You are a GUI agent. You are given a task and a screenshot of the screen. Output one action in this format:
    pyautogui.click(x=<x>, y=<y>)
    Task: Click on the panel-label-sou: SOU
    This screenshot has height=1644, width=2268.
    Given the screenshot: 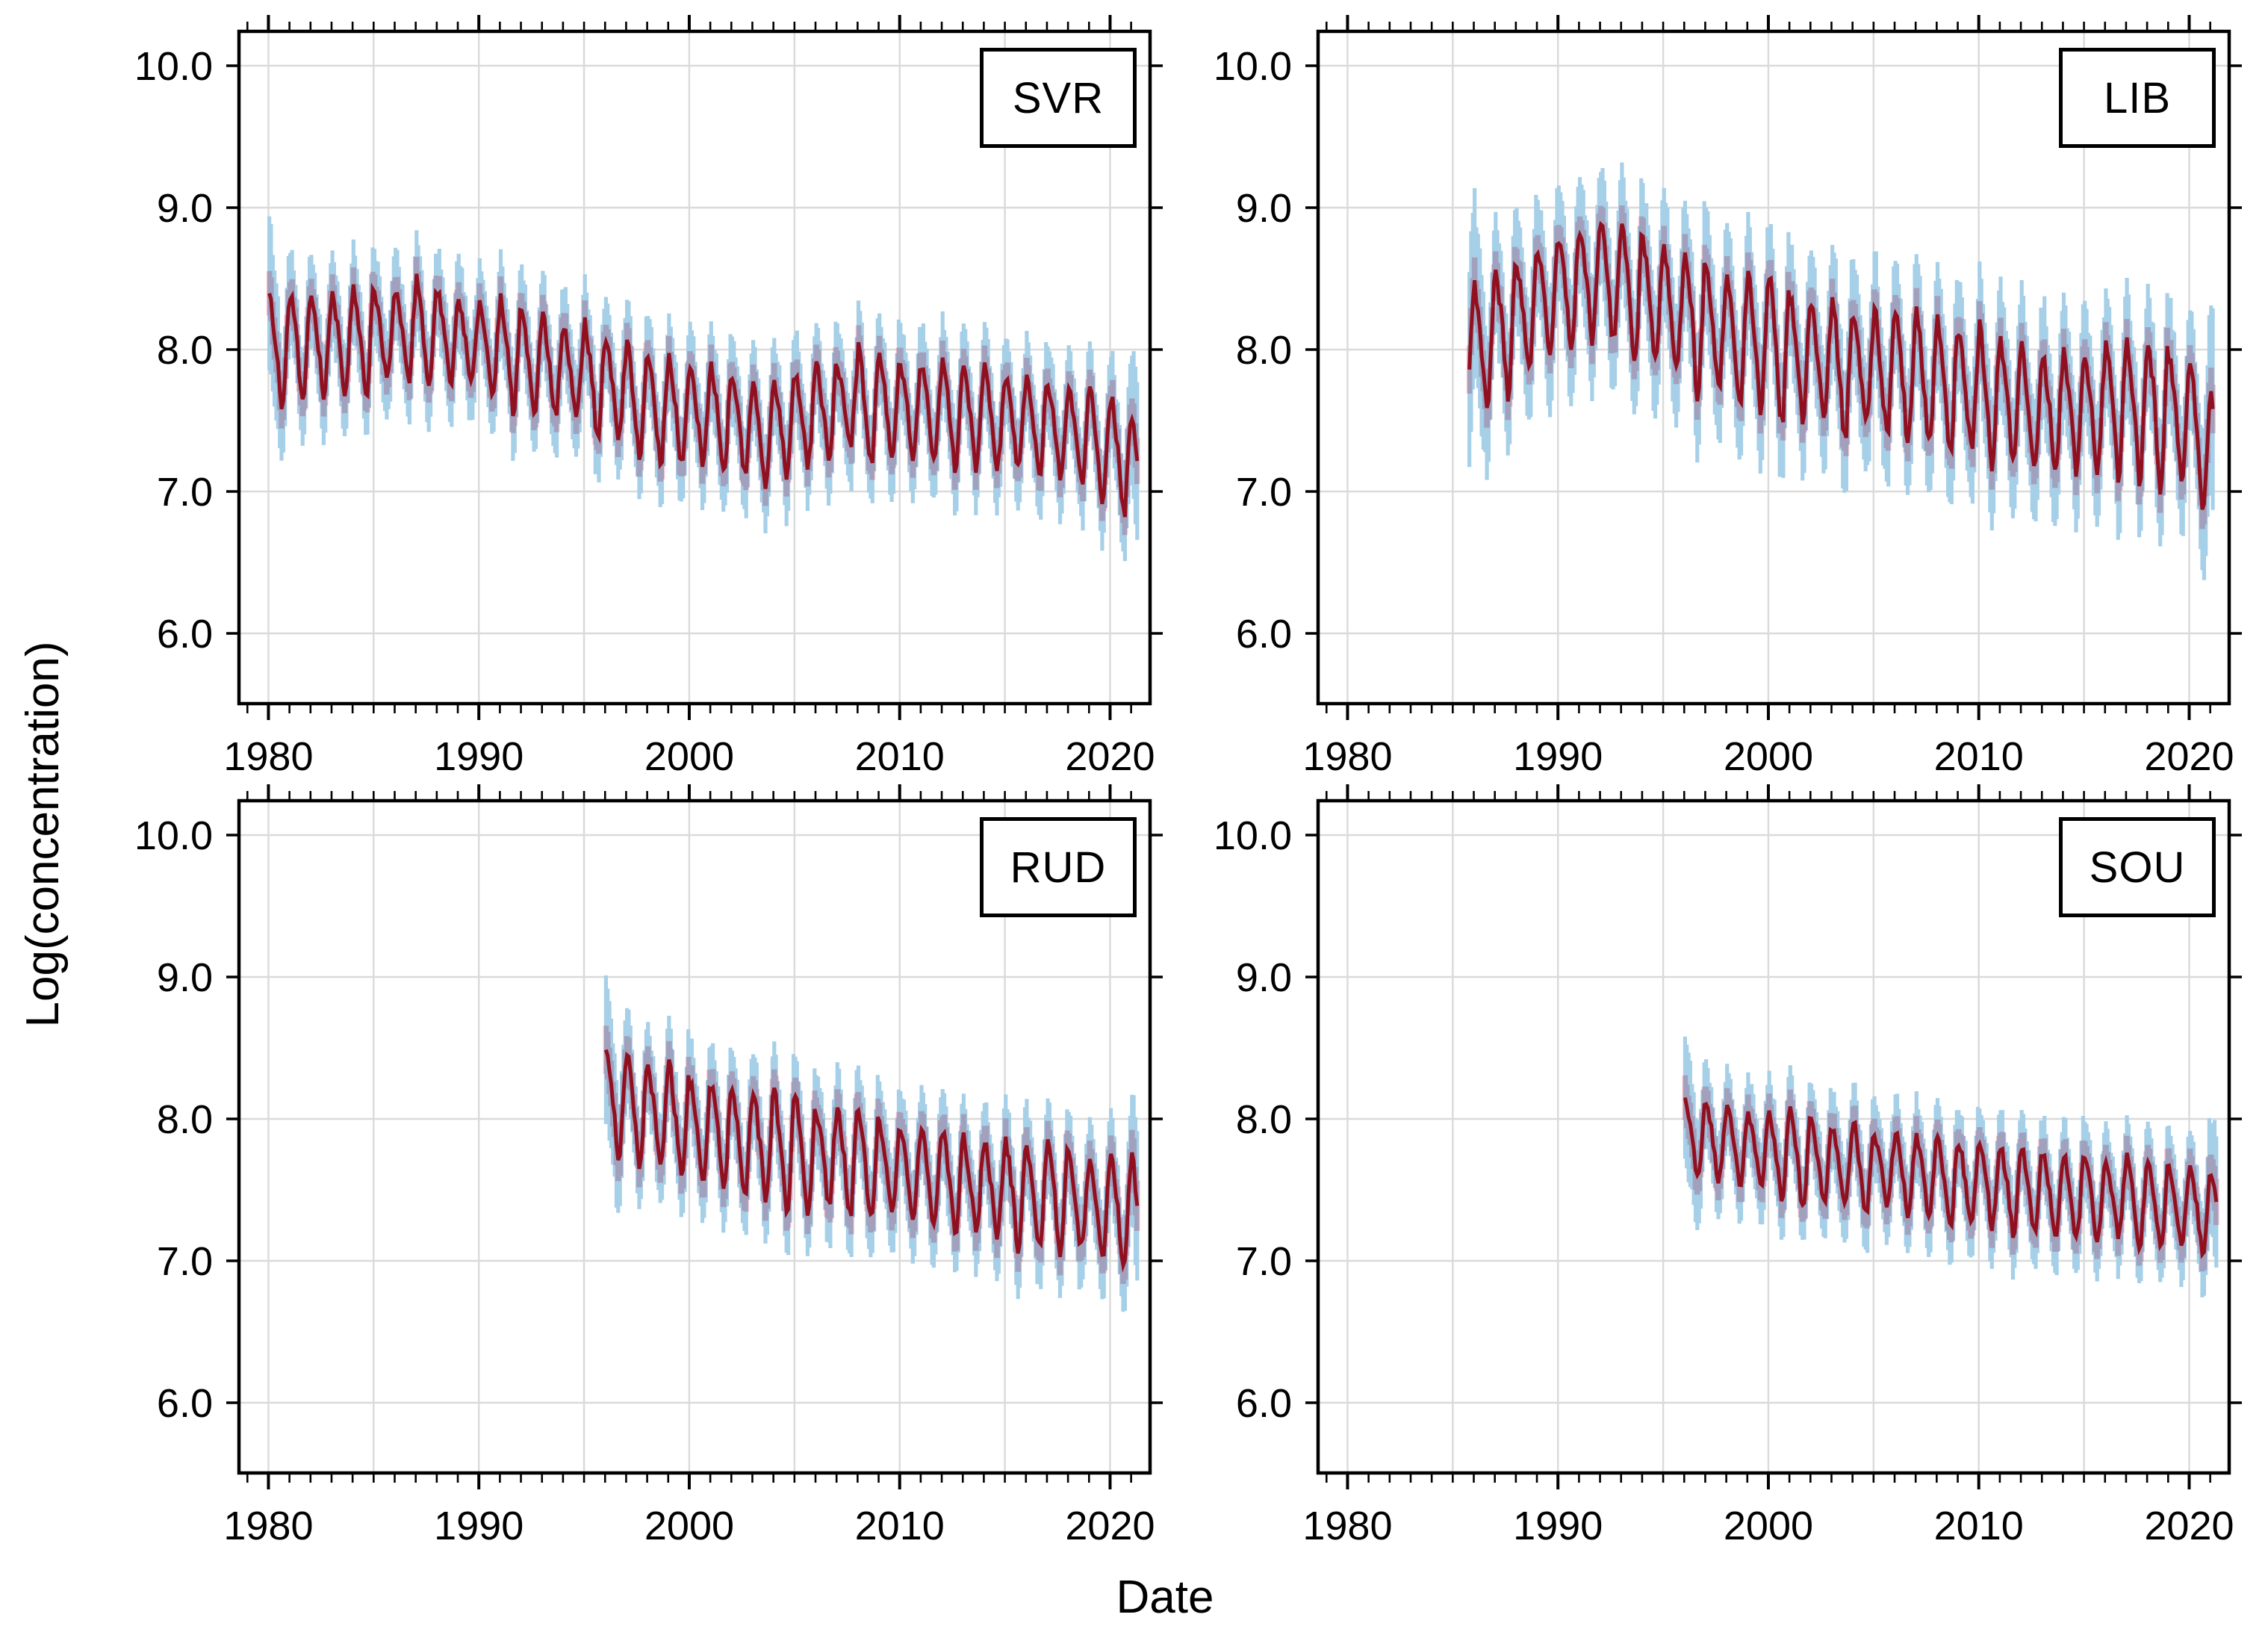 What is the action you would take?
    pyautogui.click(x=2137, y=867)
    